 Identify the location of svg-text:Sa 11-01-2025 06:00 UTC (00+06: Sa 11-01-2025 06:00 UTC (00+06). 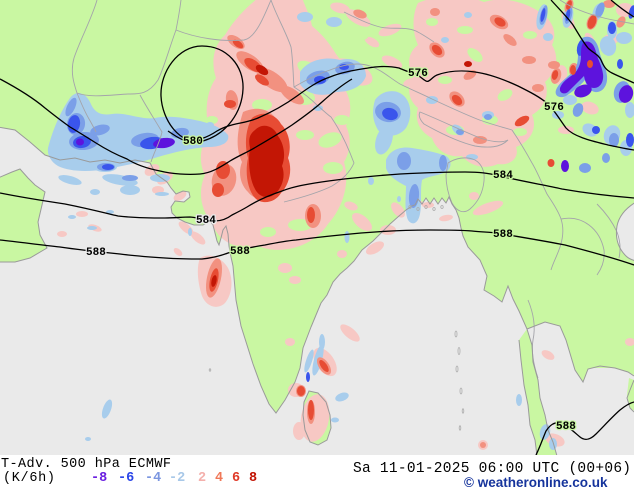
(492, 469).